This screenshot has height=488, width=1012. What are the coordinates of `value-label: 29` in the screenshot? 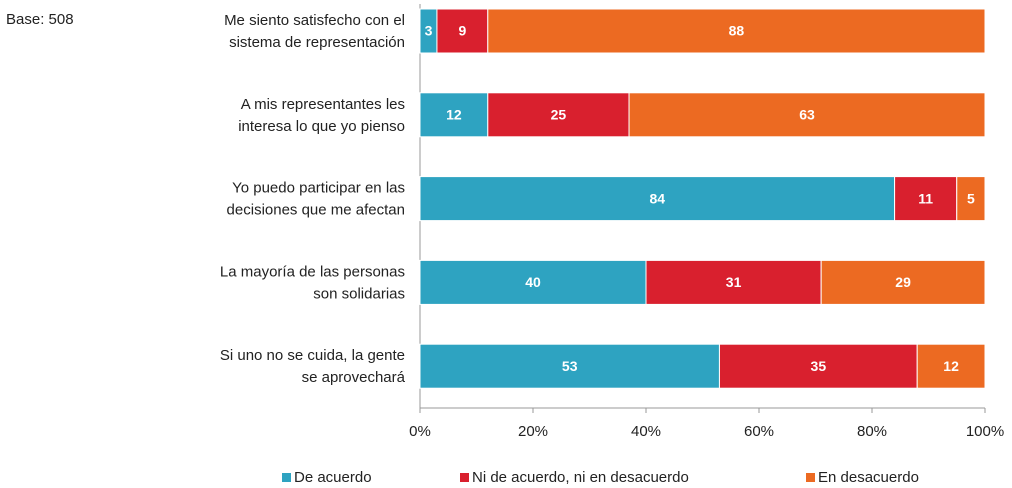 It's located at (903, 282).